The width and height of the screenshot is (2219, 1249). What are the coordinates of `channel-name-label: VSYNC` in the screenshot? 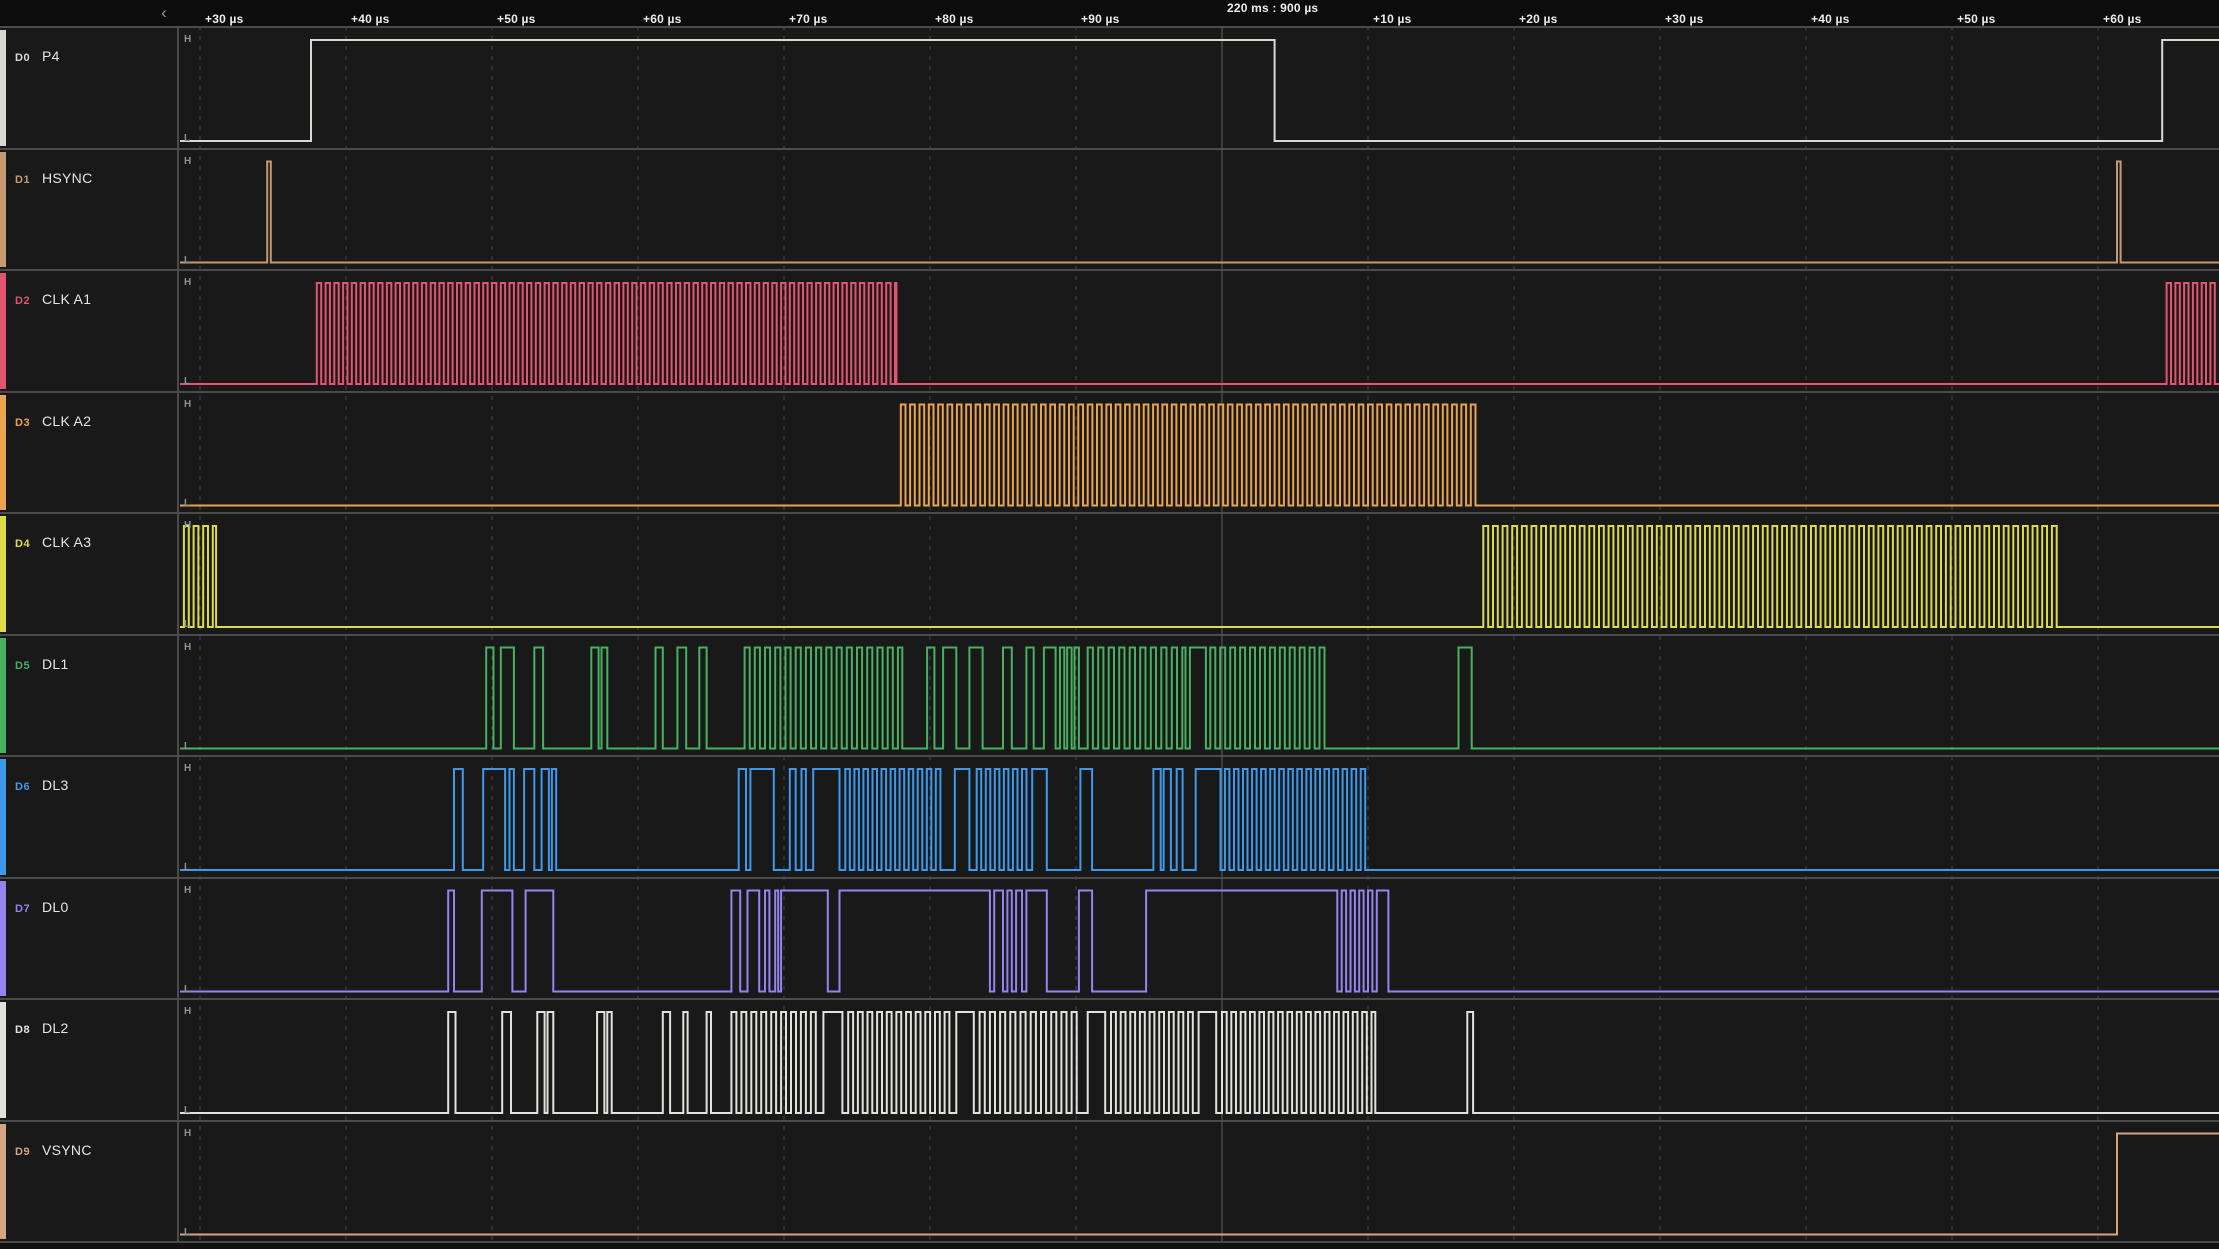 It's located at (67, 1149).